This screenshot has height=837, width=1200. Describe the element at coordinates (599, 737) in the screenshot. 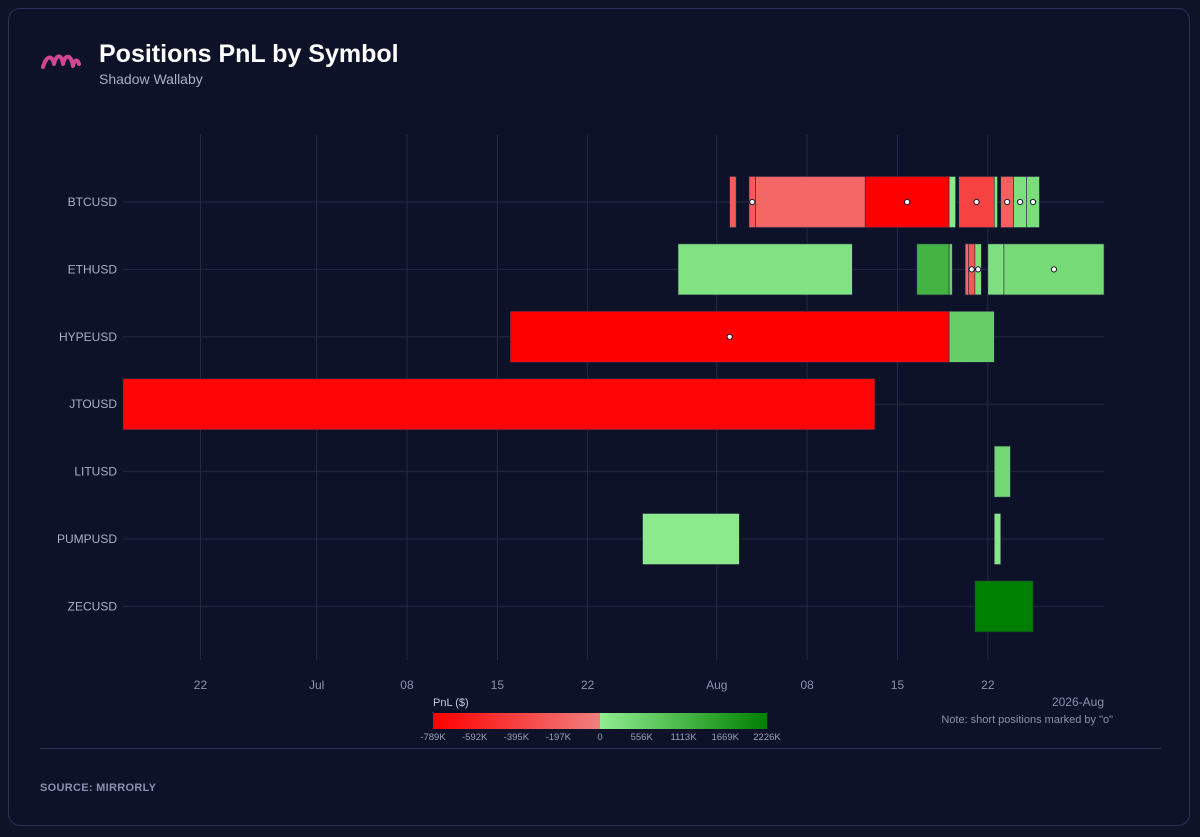

I see `colorbar-tick-label: 0` at that location.